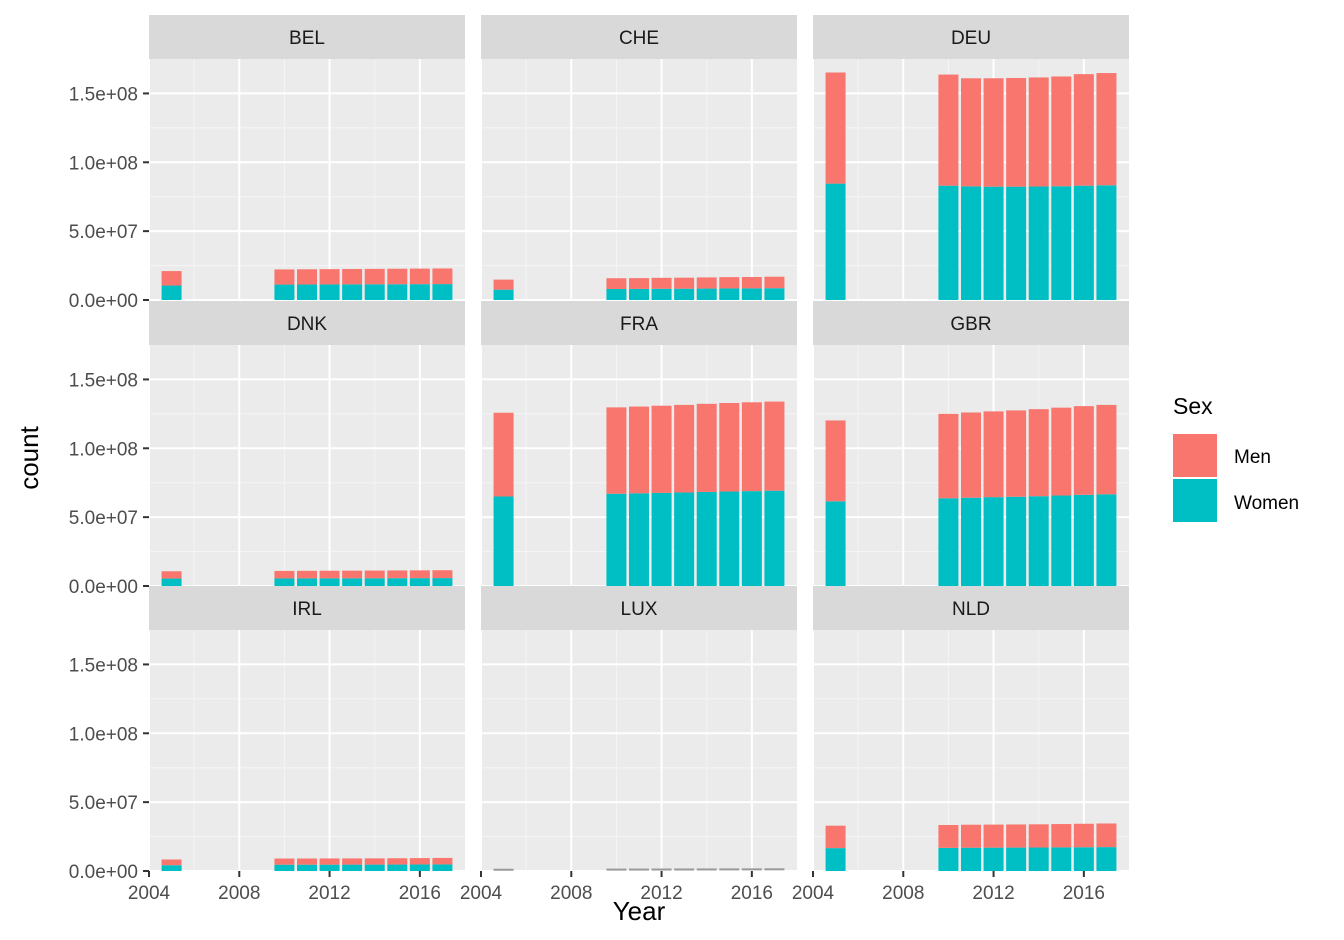 The height and width of the screenshot is (940, 1344). I want to click on bar-dnk-2012-women, so click(329, 582).